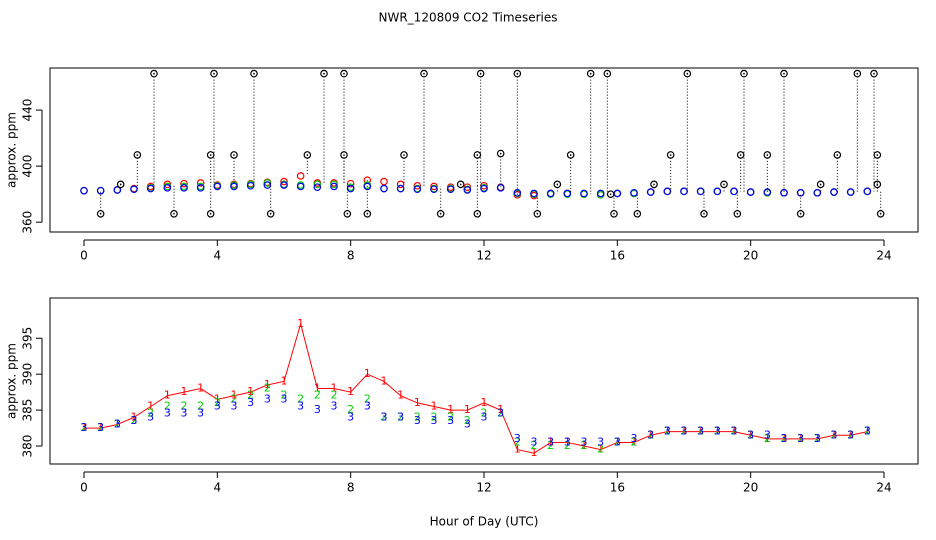 The image size is (936, 540). Describe the element at coordinates (218, 256) in the screenshot. I see `x-tick-label: 4` at that location.